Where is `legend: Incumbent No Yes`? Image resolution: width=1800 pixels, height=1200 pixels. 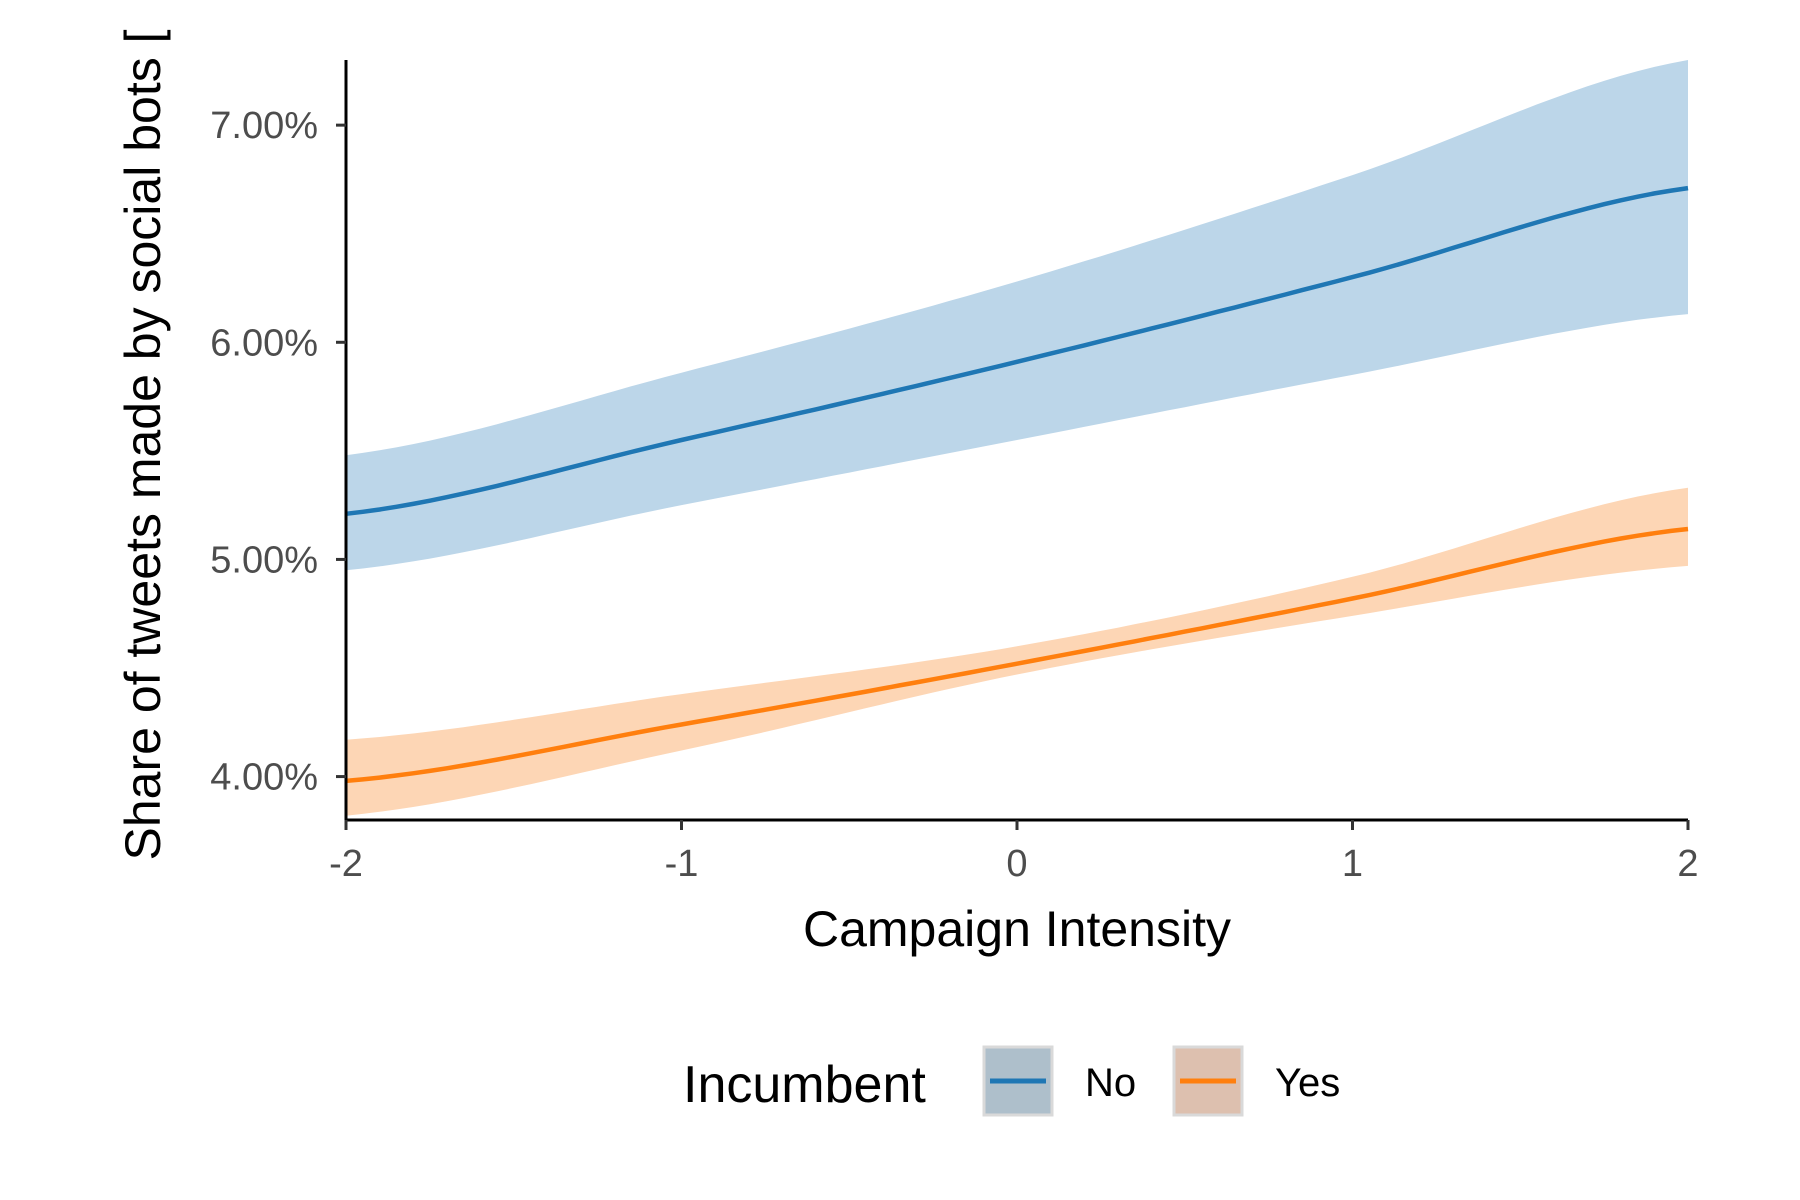
legend: Incumbent No Yes is located at coordinates (1011, 1081).